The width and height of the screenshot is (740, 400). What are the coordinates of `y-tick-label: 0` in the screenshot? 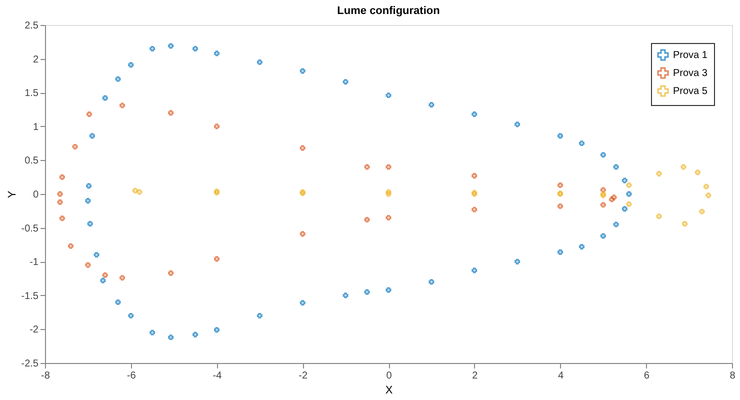 It's located at (35, 195).